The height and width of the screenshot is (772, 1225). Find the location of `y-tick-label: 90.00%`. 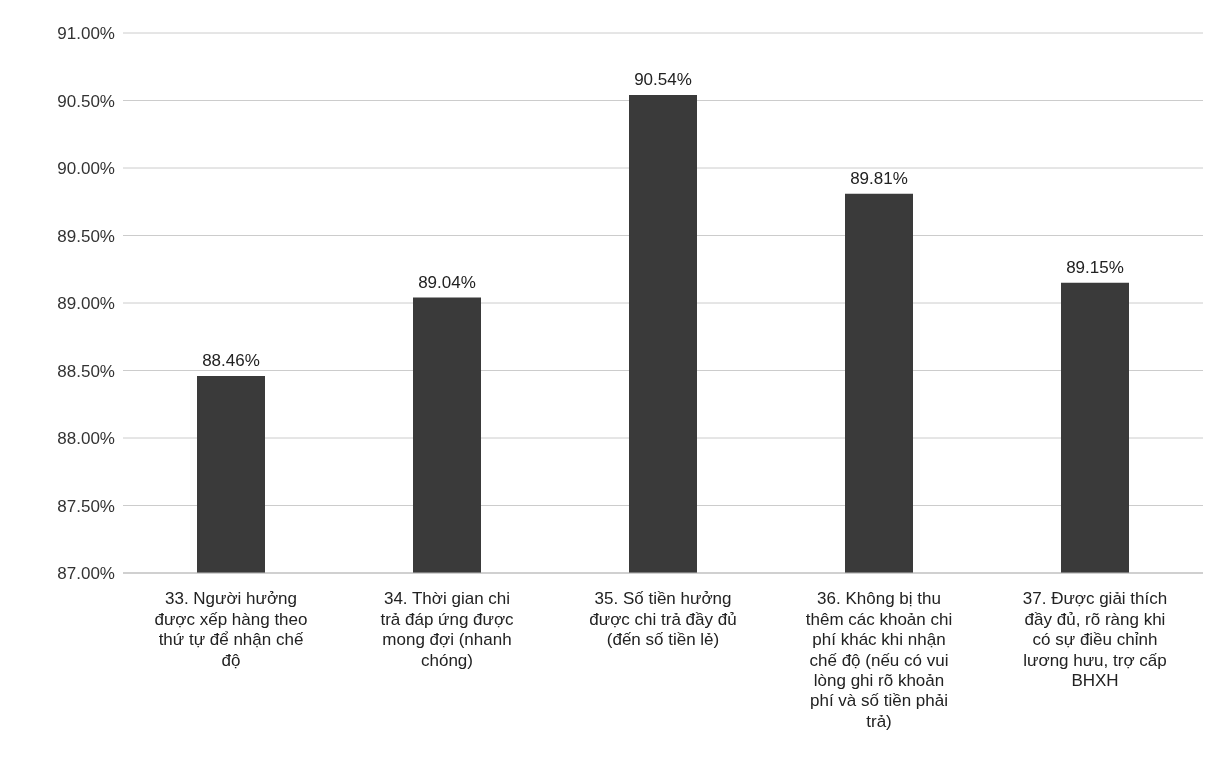

y-tick-label: 90.00% is located at coordinates (86, 169).